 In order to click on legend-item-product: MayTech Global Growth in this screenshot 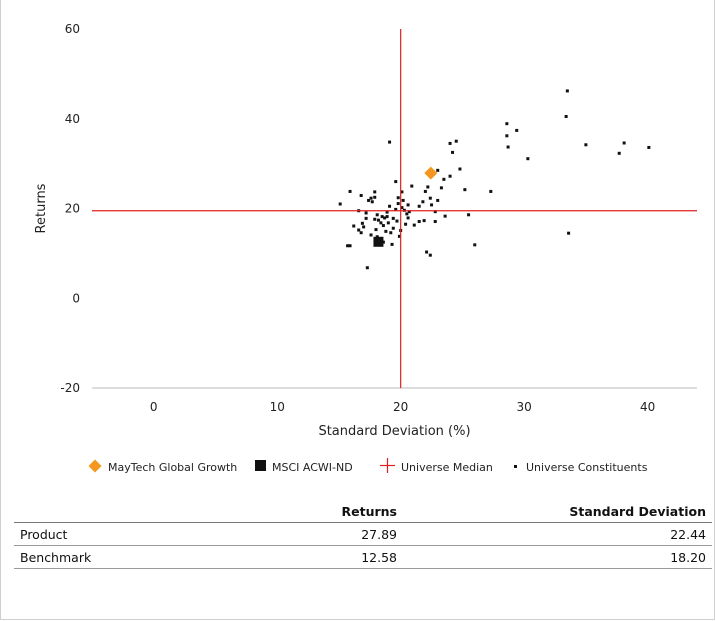, I will do `click(162, 467)`.